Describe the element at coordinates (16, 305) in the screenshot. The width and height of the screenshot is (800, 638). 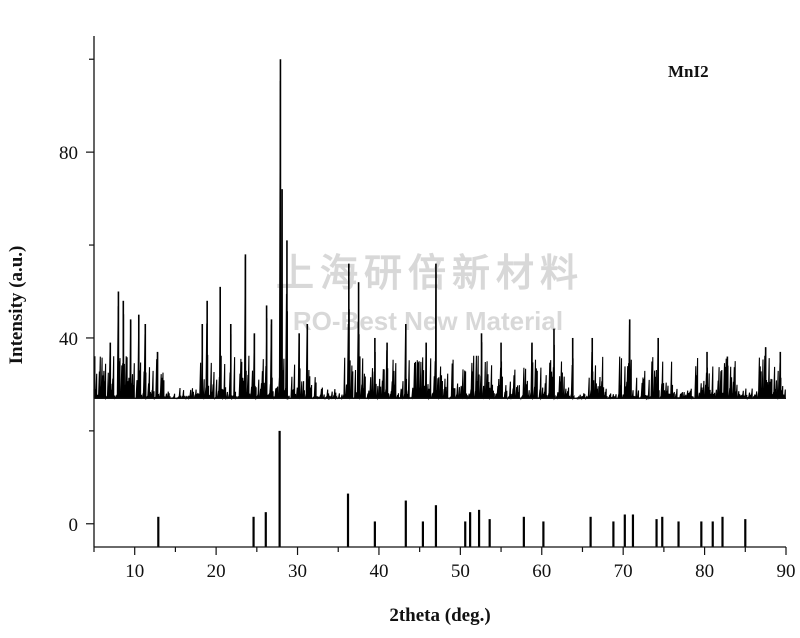
I see `y-axis-title: Intensity (a.u.)` at that location.